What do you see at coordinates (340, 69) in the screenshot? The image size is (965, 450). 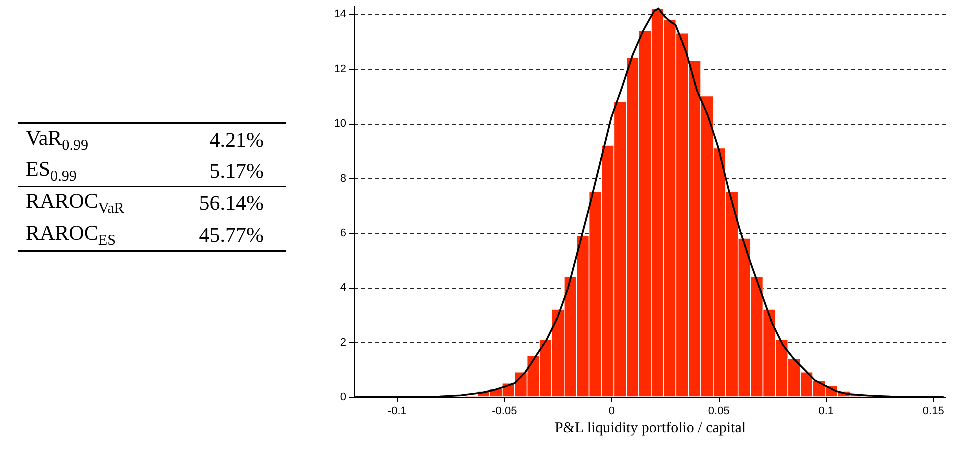 I see `y-tick-label: 12` at bounding box center [340, 69].